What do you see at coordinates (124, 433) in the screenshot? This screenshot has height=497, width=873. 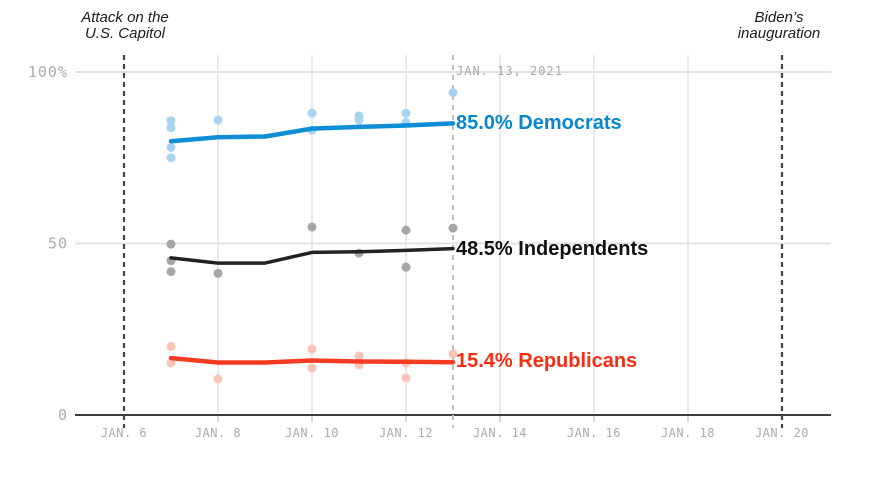 I see `x-tick-label: JAN. 6` at bounding box center [124, 433].